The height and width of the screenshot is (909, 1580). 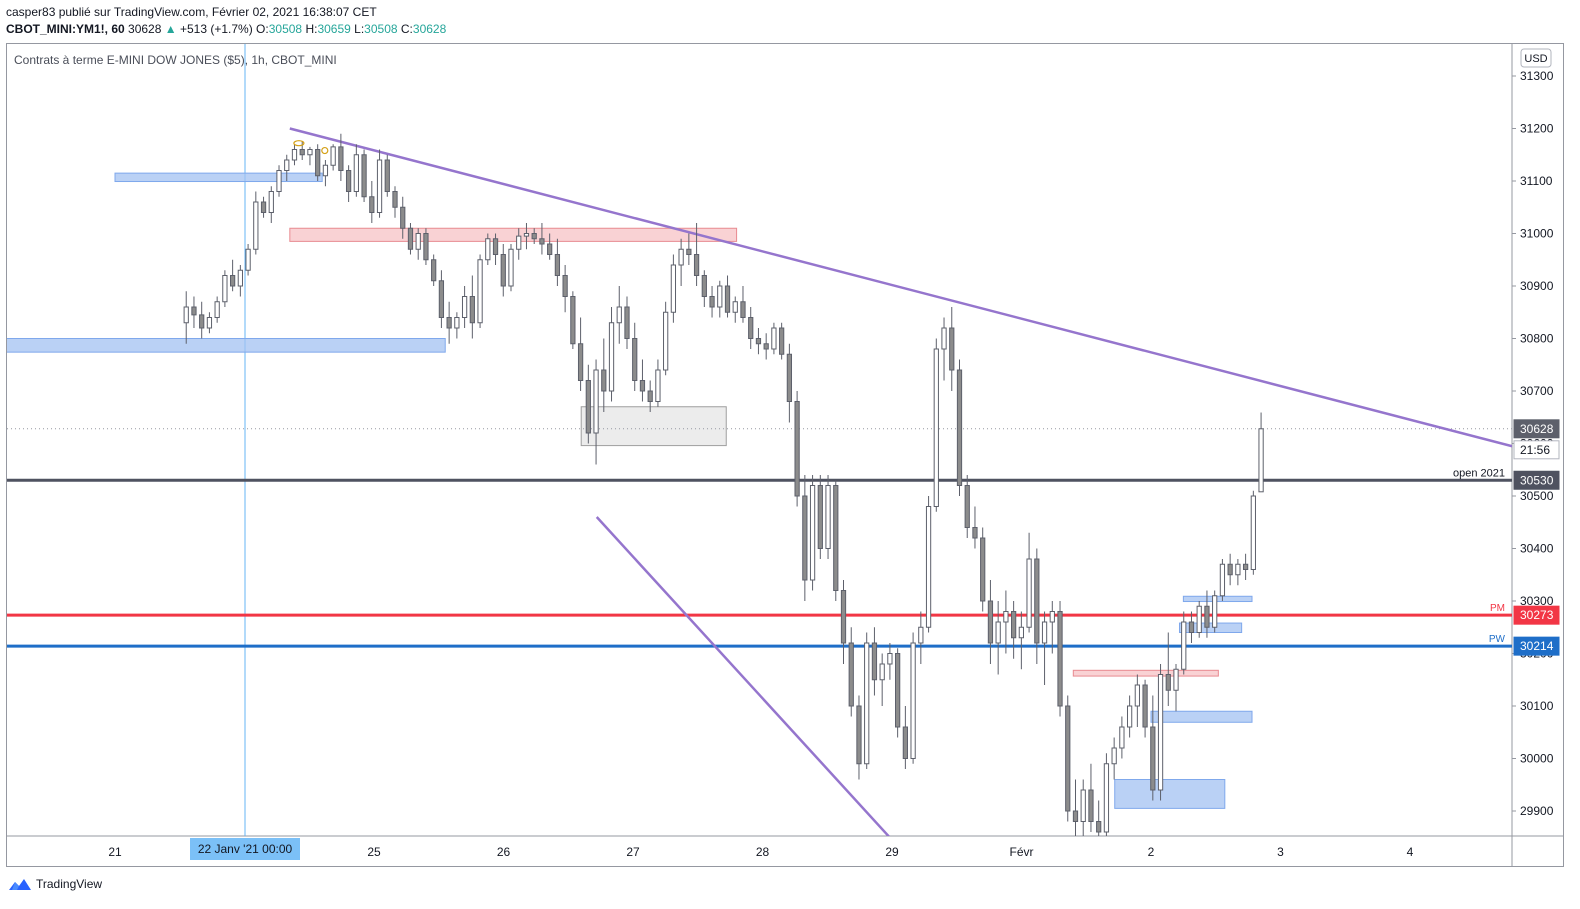 What do you see at coordinates (55, 884) in the screenshot?
I see `tradingview-logo: TradingView` at bounding box center [55, 884].